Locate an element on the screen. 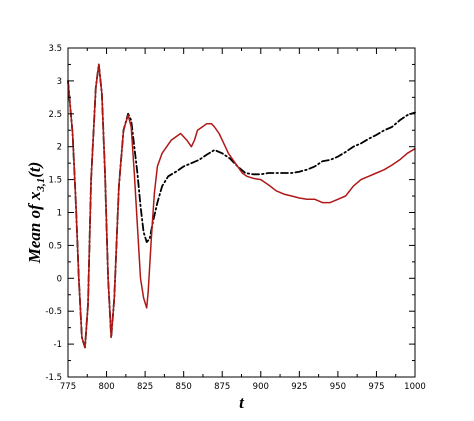 The image size is (474, 421). y-tick-label: -1.5 is located at coordinates (53, 378).